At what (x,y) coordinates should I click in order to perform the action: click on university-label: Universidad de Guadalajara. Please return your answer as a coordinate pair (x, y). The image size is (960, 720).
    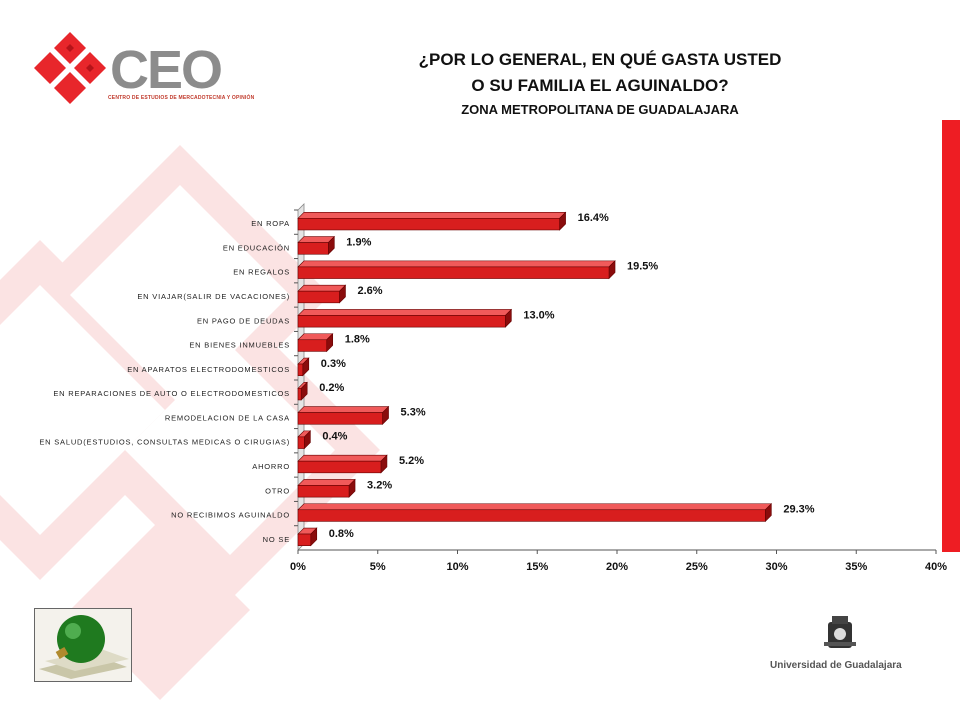
    Looking at the image, I should click on (836, 665).